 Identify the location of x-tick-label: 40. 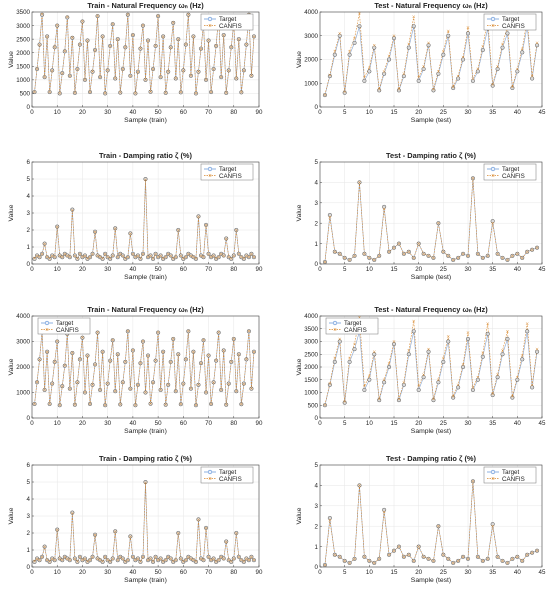
(517, 423).